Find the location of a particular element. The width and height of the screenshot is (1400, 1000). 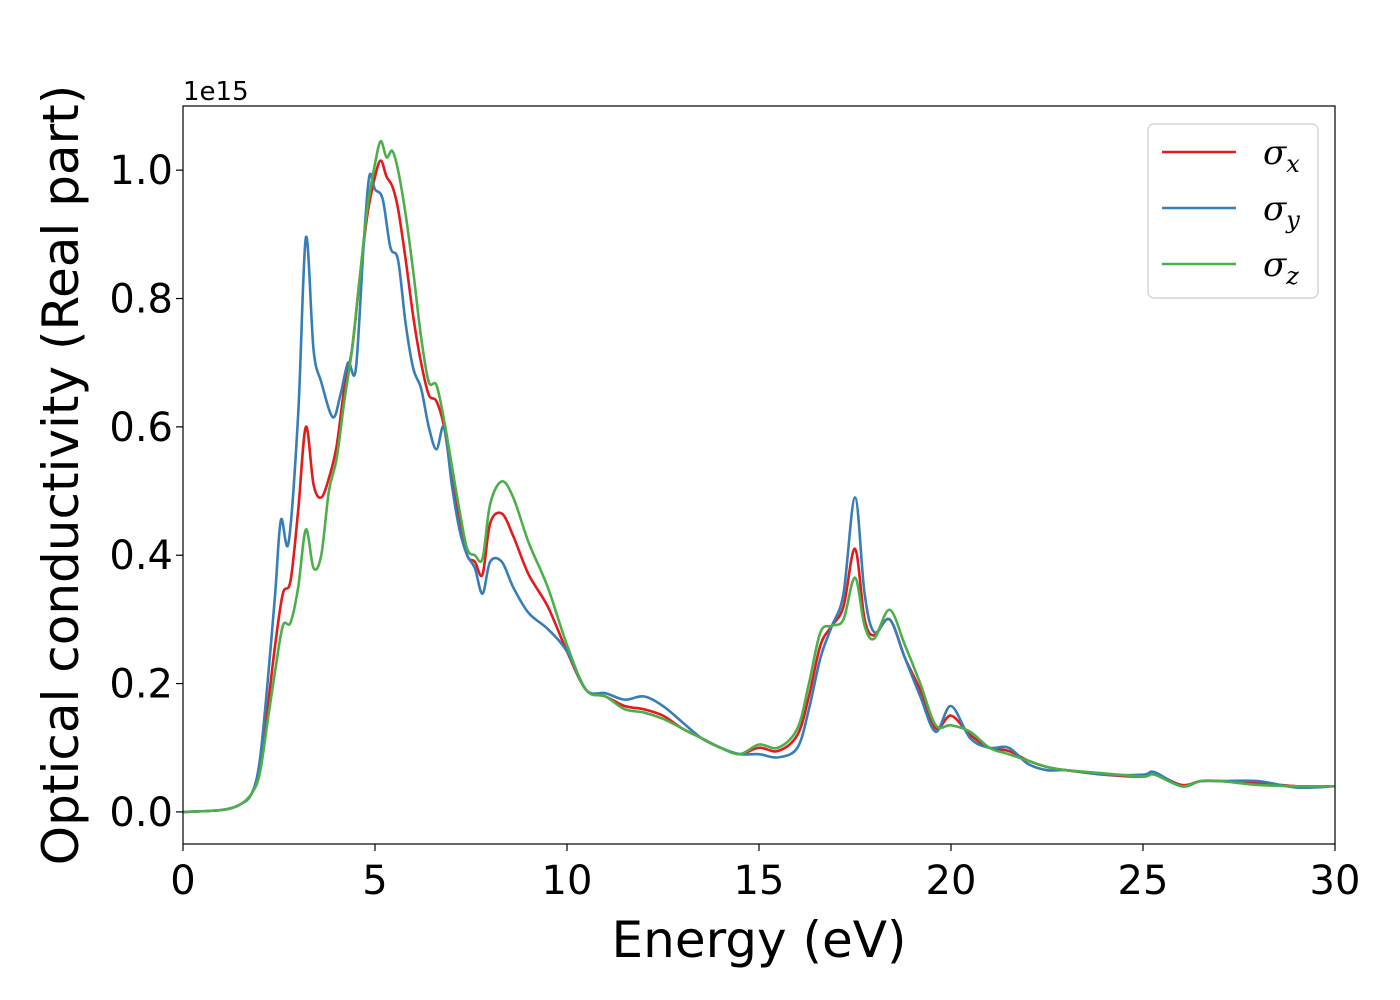

x-tick-label: 10 is located at coordinates (567, 881).